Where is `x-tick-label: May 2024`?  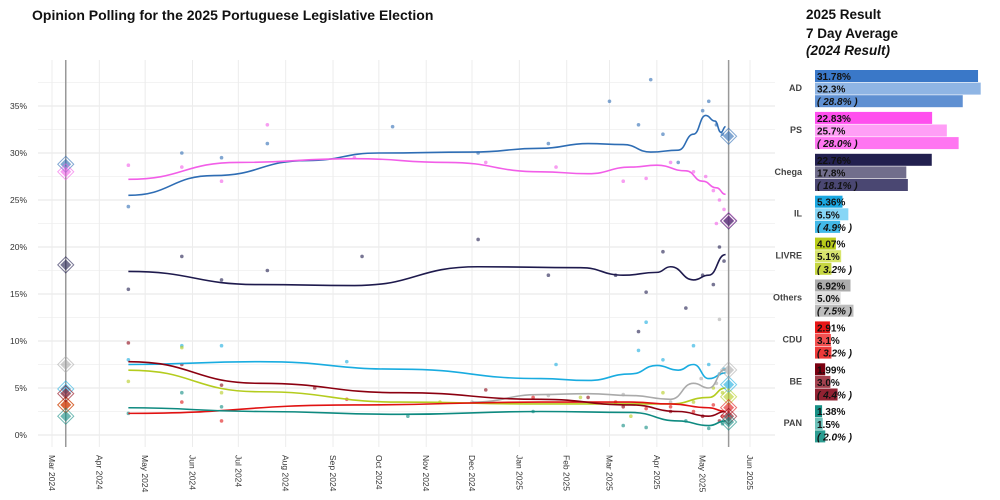
x-tick-label: May 2024 is located at coordinates (145, 474).